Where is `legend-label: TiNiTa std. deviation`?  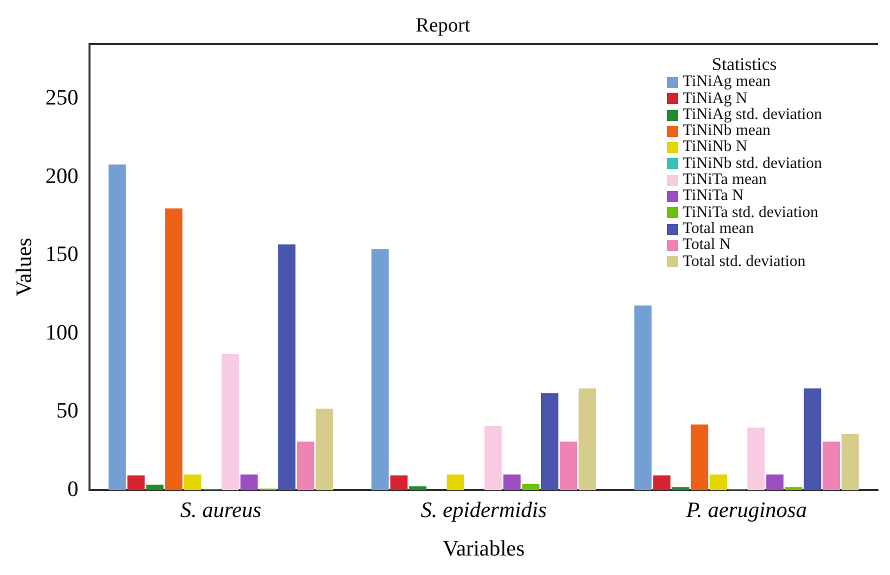 legend-label: TiNiTa std. deviation is located at coordinates (750, 212).